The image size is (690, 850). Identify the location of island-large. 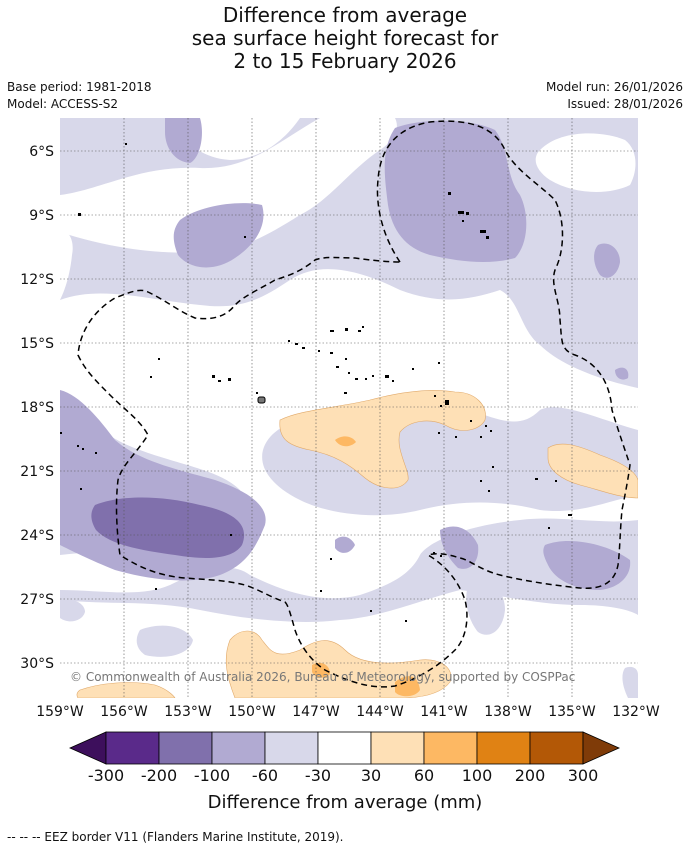
(261, 400).